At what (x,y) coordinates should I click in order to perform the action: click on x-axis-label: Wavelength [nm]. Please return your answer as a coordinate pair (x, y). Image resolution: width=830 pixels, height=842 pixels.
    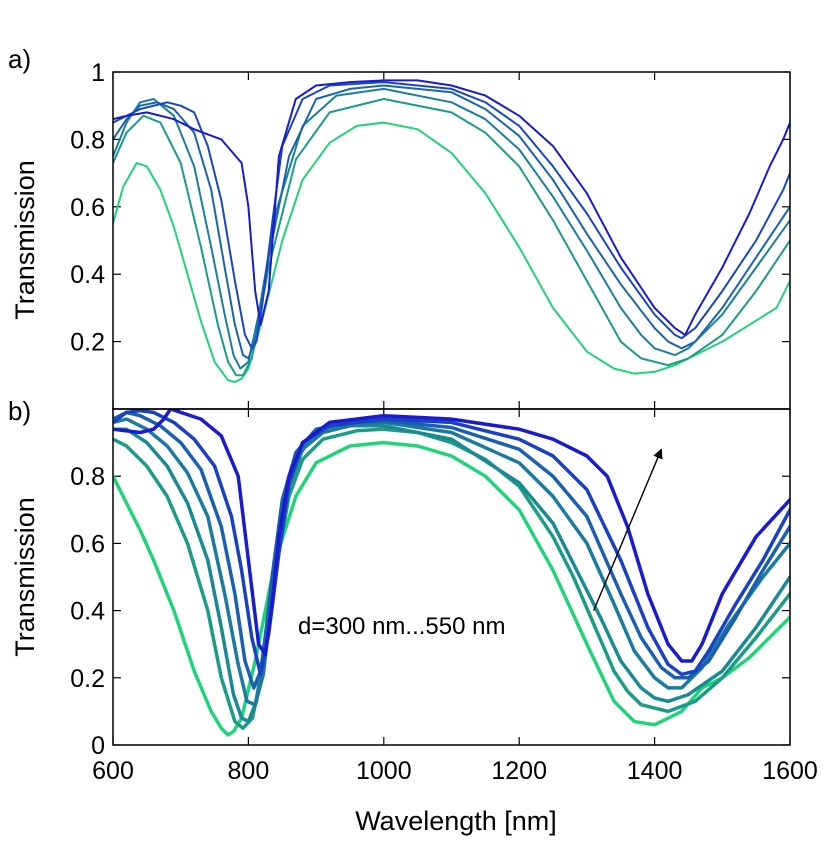
    Looking at the image, I should click on (456, 821).